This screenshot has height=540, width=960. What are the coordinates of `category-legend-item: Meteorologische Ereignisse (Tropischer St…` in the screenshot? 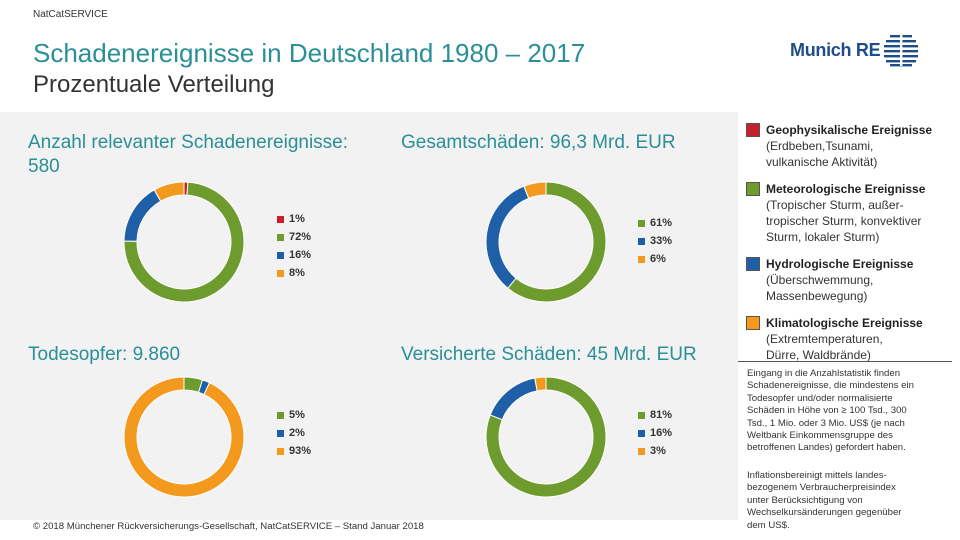 It's located at (851, 213).